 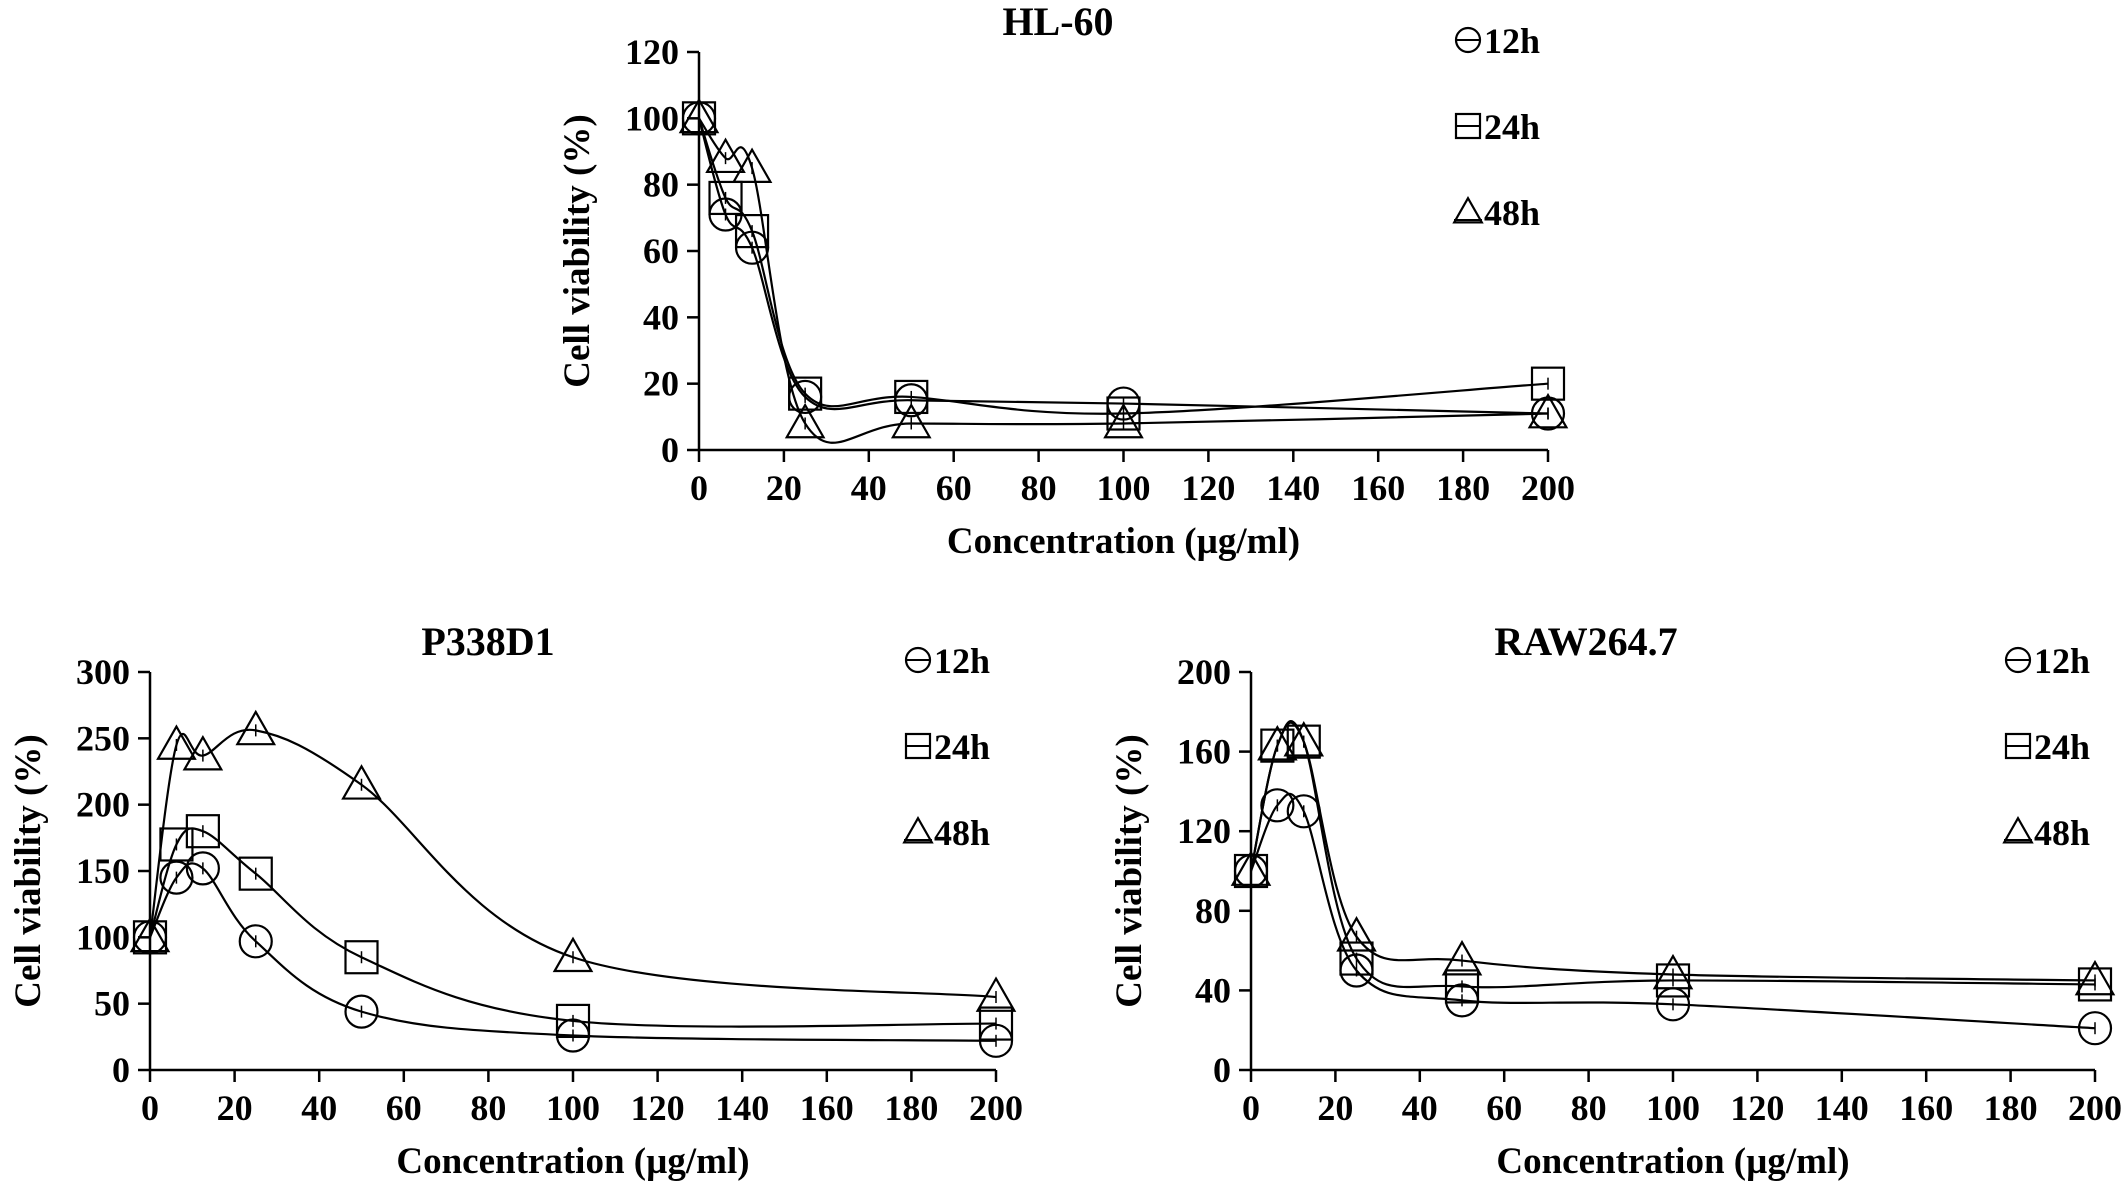 What do you see at coordinates (1335, 1108) in the screenshot?
I see `x-tick-label: 20` at bounding box center [1335, 1108].